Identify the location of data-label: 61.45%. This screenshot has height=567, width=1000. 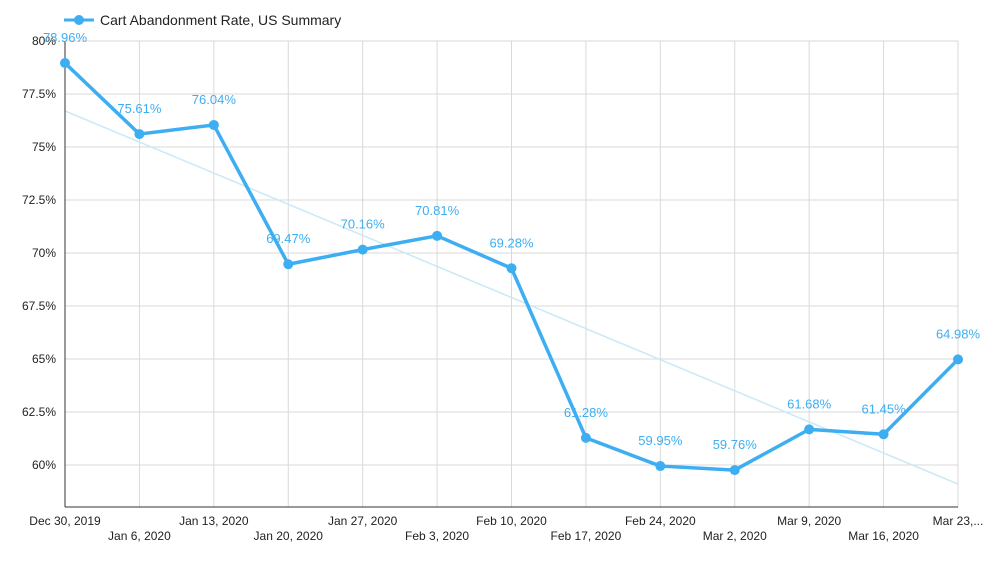
(884, 408).